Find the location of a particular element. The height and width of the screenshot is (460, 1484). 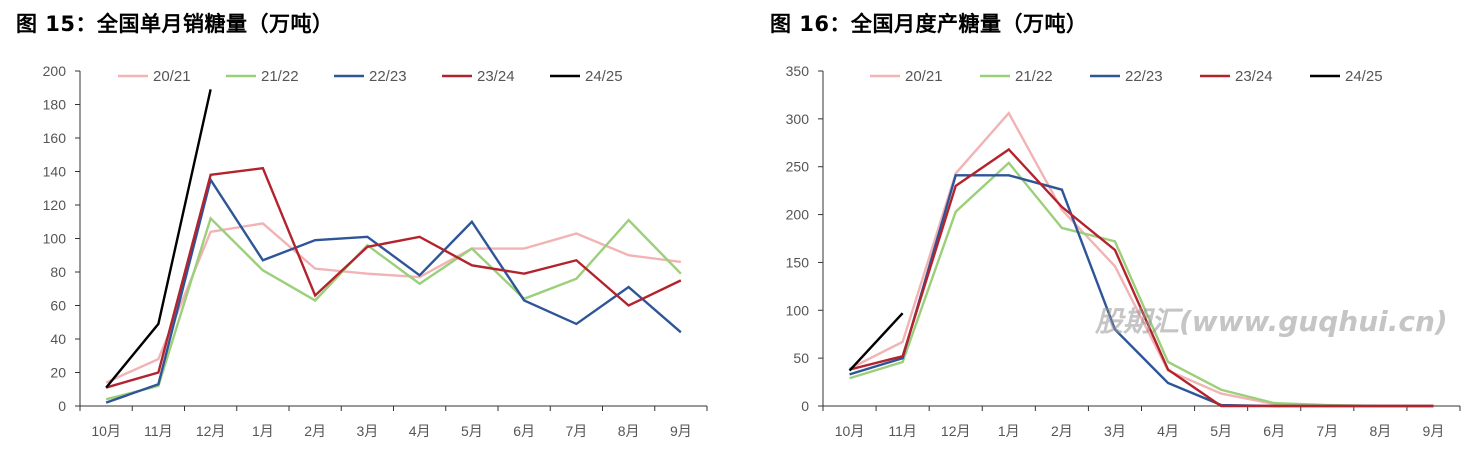

chart-1-y-tick-label: 0 is located at coordinates (62, 406).